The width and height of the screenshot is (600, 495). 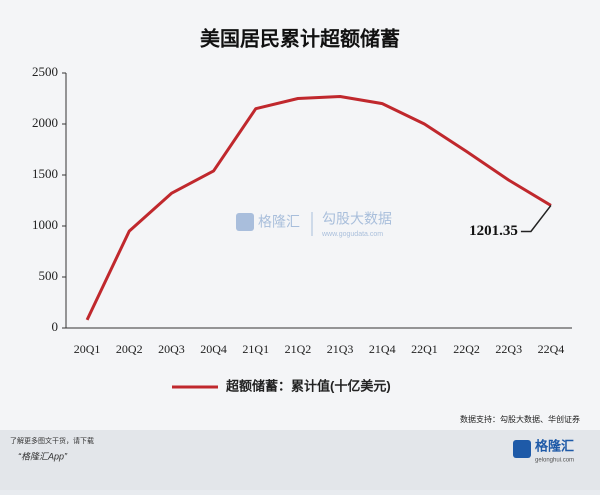 I want to click on x-tick-label: 21Q2, so click(x=298, y=349).